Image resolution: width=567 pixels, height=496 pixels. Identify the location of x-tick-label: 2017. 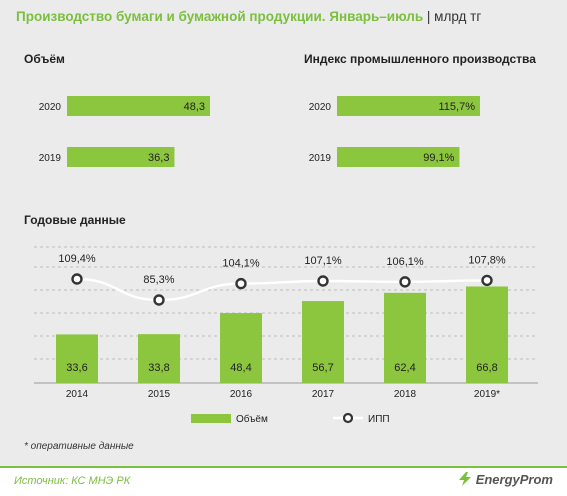
(323, 394).